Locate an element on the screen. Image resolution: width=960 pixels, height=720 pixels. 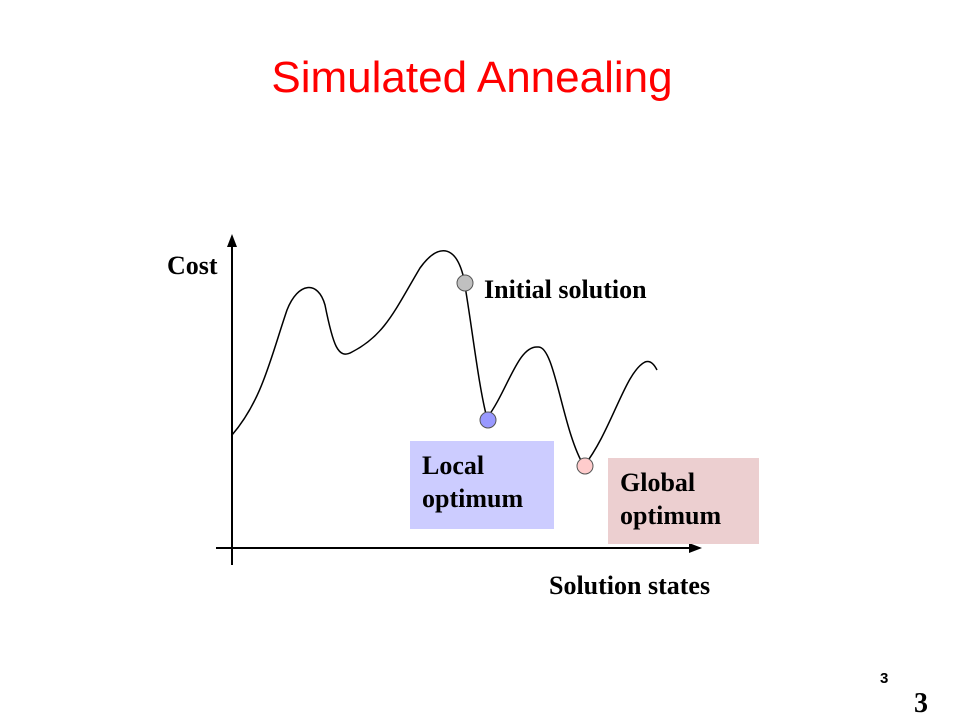
local-optimum-box: Local optimum is located at coordinates (482, 485).